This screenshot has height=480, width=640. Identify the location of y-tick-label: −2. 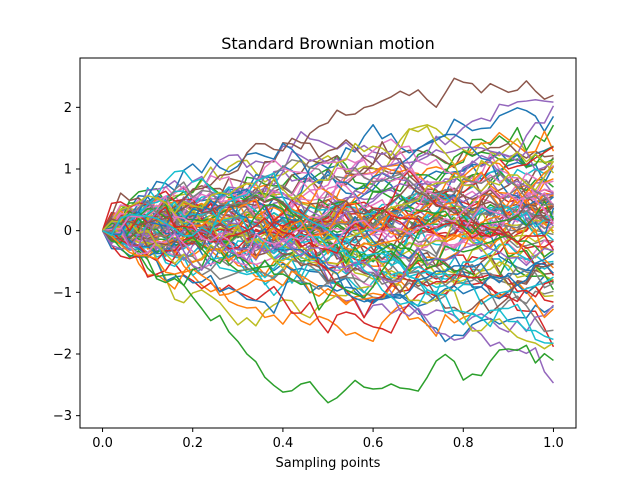
(62, 355).